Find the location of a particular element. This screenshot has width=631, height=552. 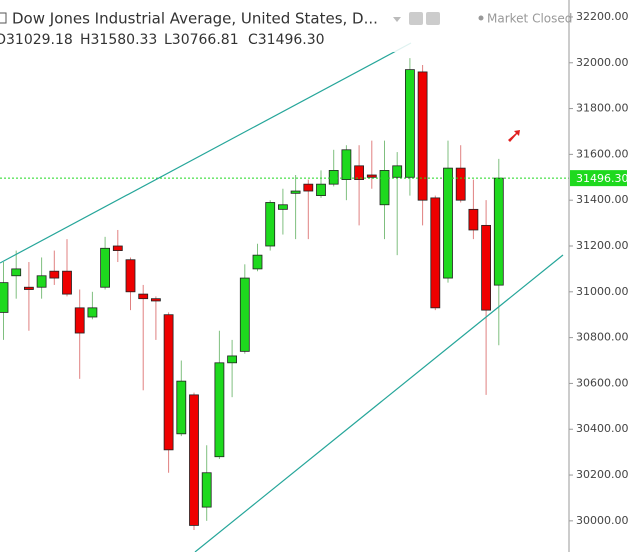

y-tick-label: 30800.00 is located at coordinates (602, 337).